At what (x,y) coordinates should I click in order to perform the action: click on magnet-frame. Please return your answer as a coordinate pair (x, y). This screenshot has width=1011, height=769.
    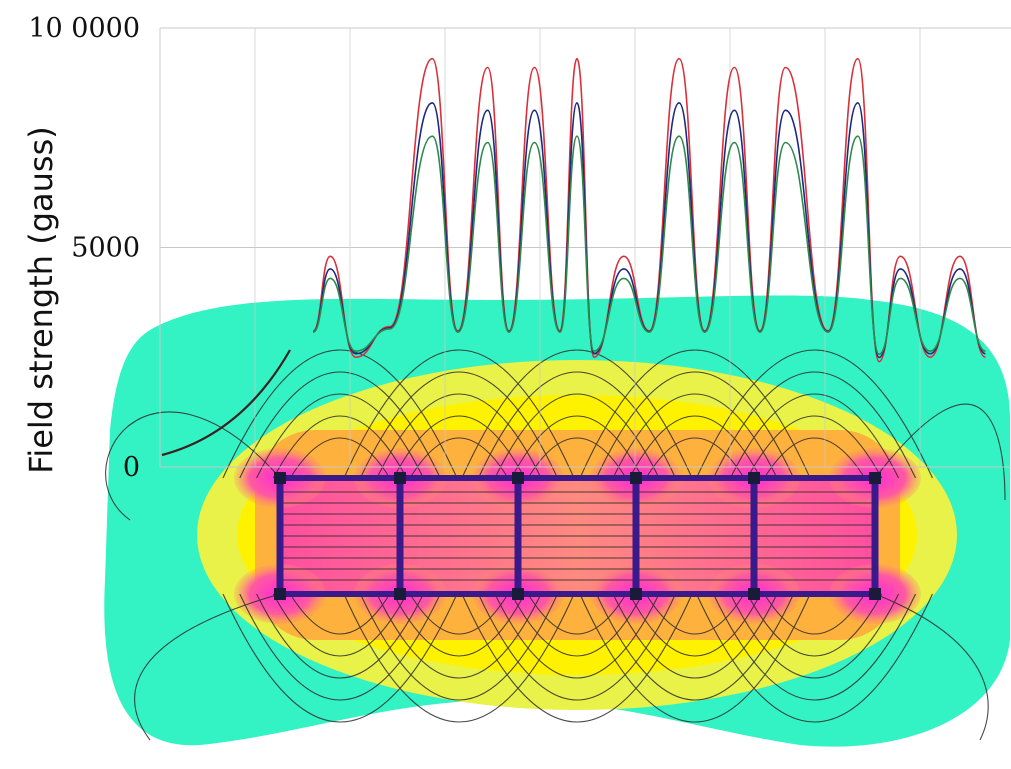
    Looking at the image, I should click on (578, 536).